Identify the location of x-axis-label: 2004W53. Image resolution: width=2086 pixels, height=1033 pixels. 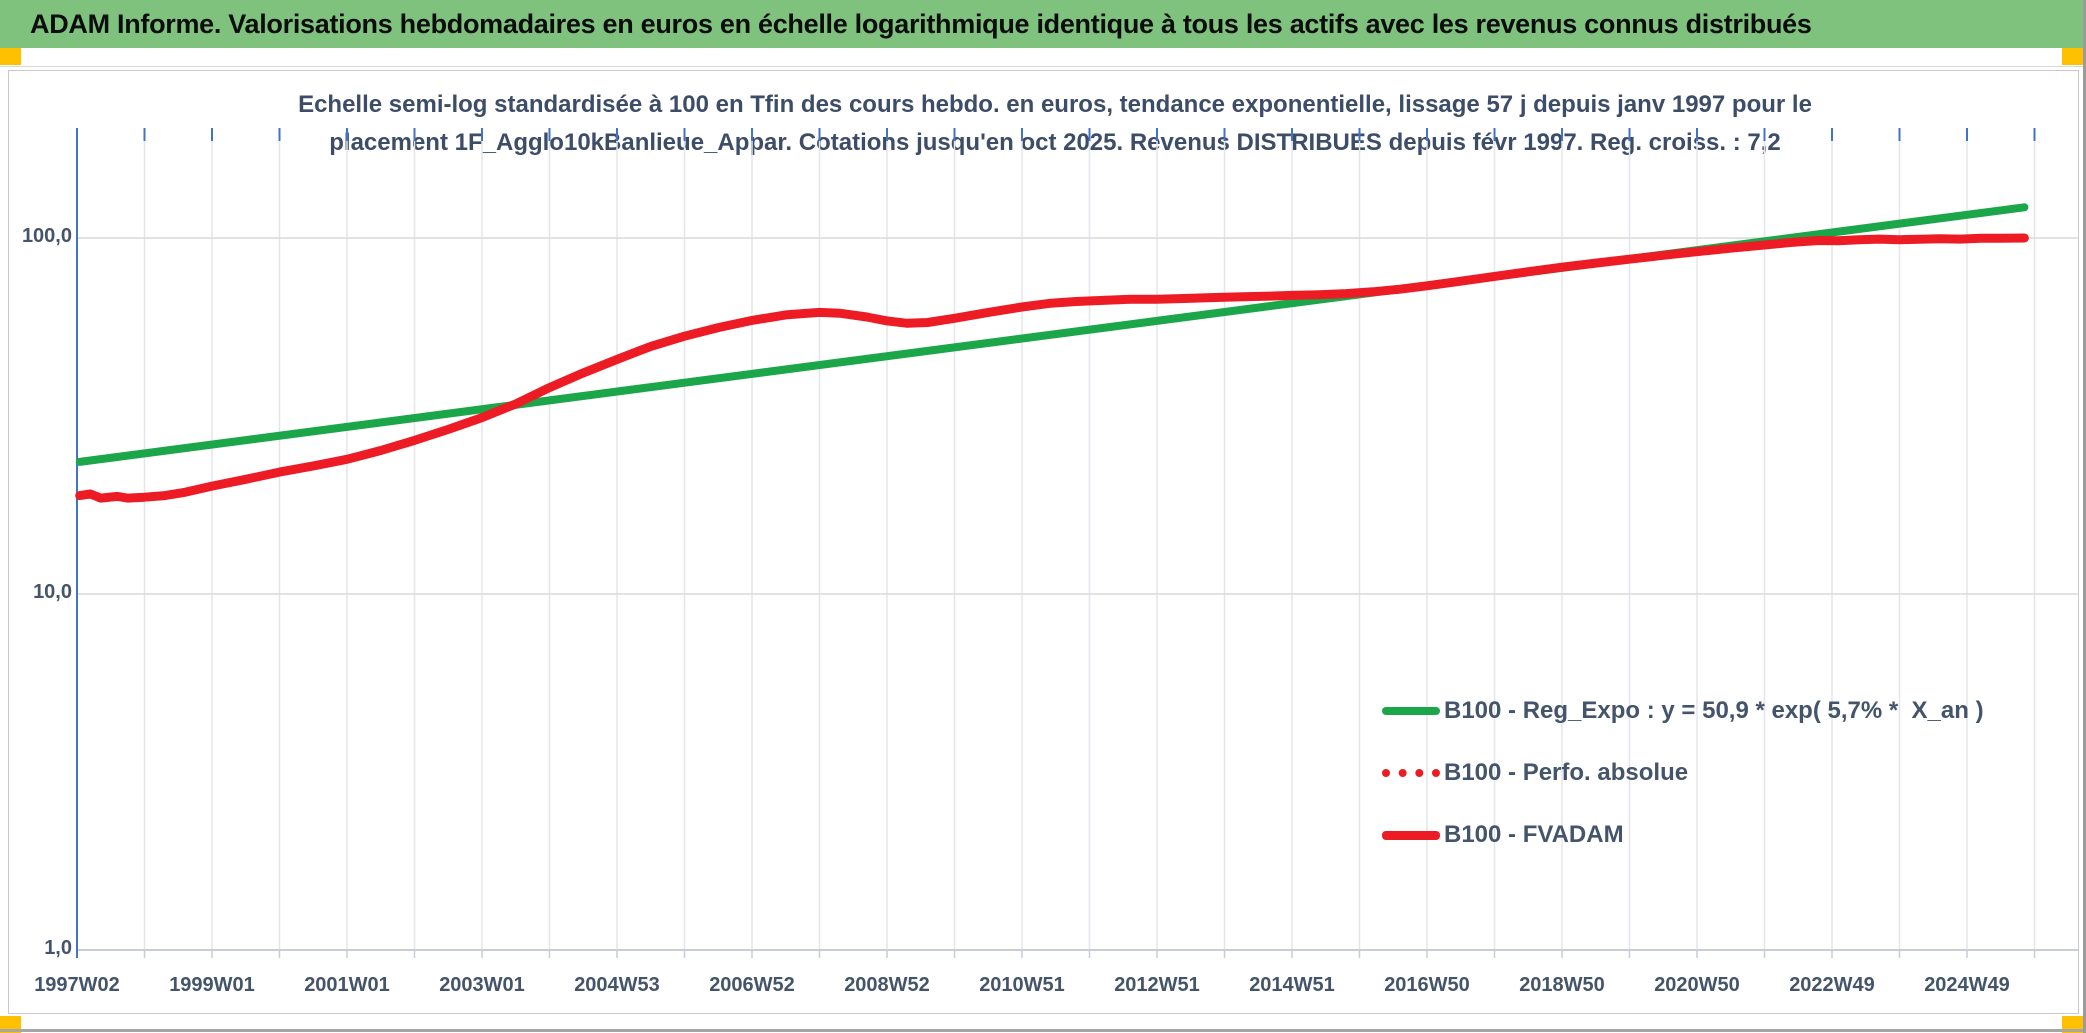
(617, 985).